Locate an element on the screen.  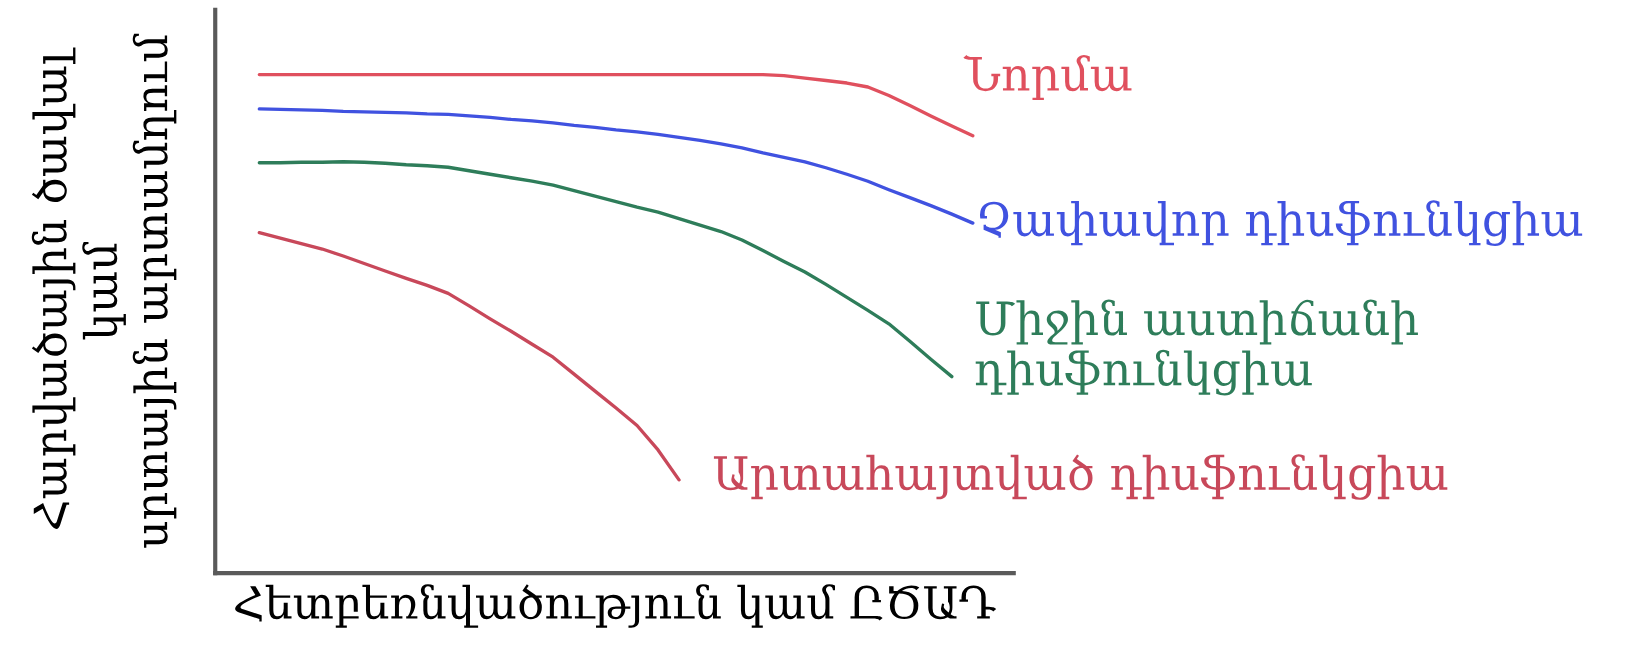
series-label: Չափավոր դիսֆունկցիա is located at coordinates (1281, 223).